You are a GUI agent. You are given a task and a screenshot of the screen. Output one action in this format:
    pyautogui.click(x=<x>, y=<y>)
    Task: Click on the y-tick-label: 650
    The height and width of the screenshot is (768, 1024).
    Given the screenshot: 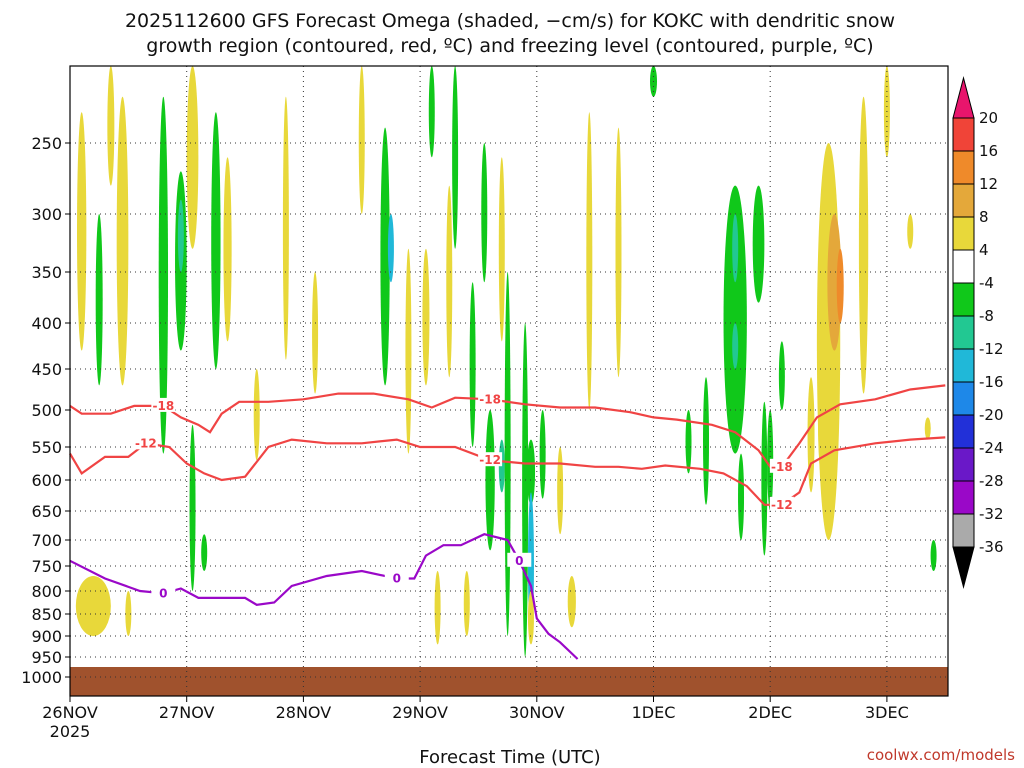 What is the action you would take?
    pyautogui.click(x=46, y=511)
    